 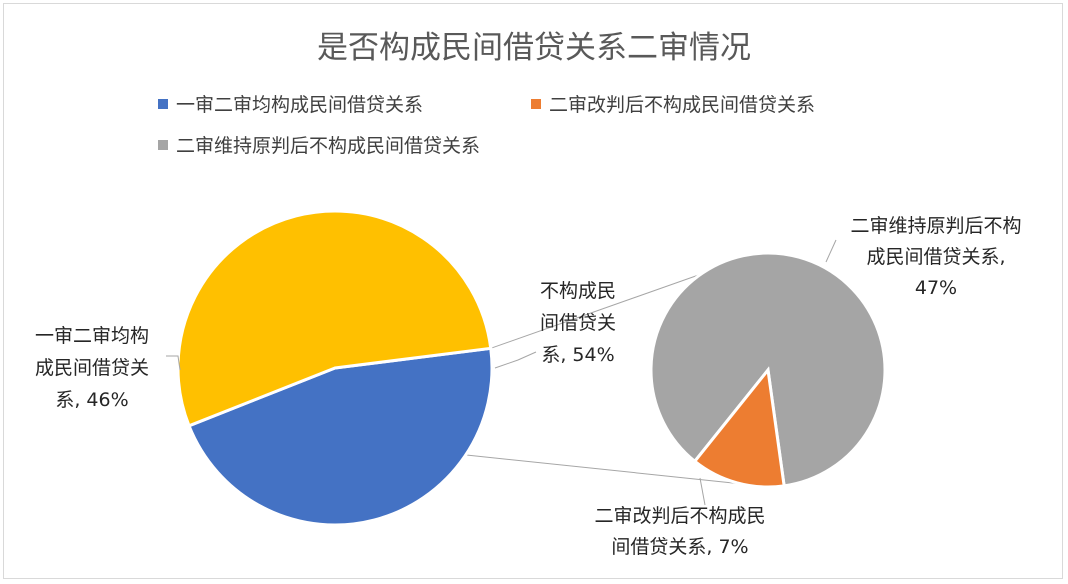 What do you see at coordinates (334, 318) in the screenshot?
I see `main-pie-slice-not-constituted` at bounding box center [334, 318].